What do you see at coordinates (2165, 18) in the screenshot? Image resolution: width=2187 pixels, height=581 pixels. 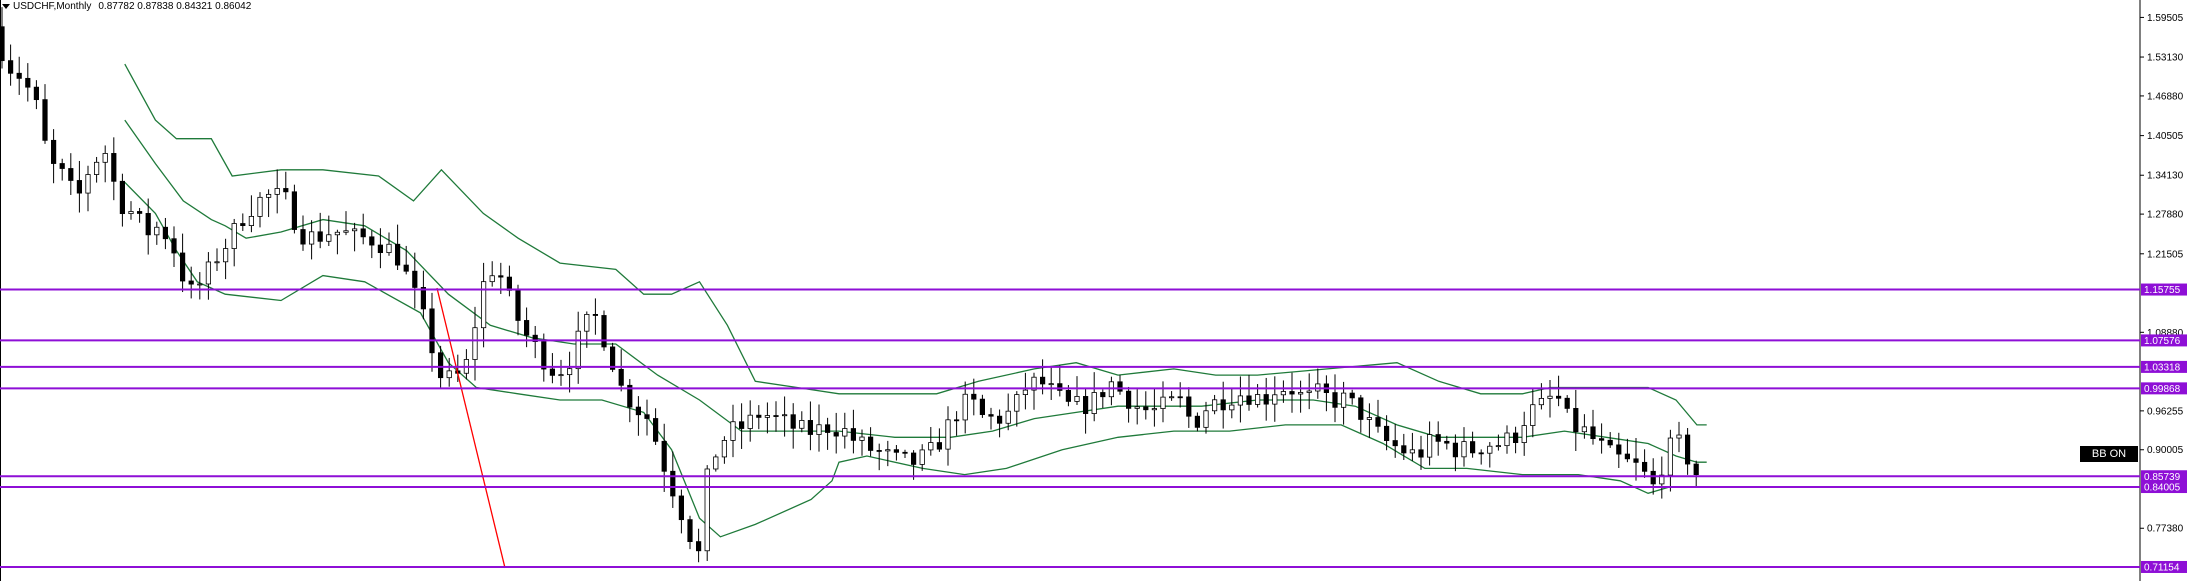 I see `y-tick-label: 1.59505` at bounding box center [2165, 18].